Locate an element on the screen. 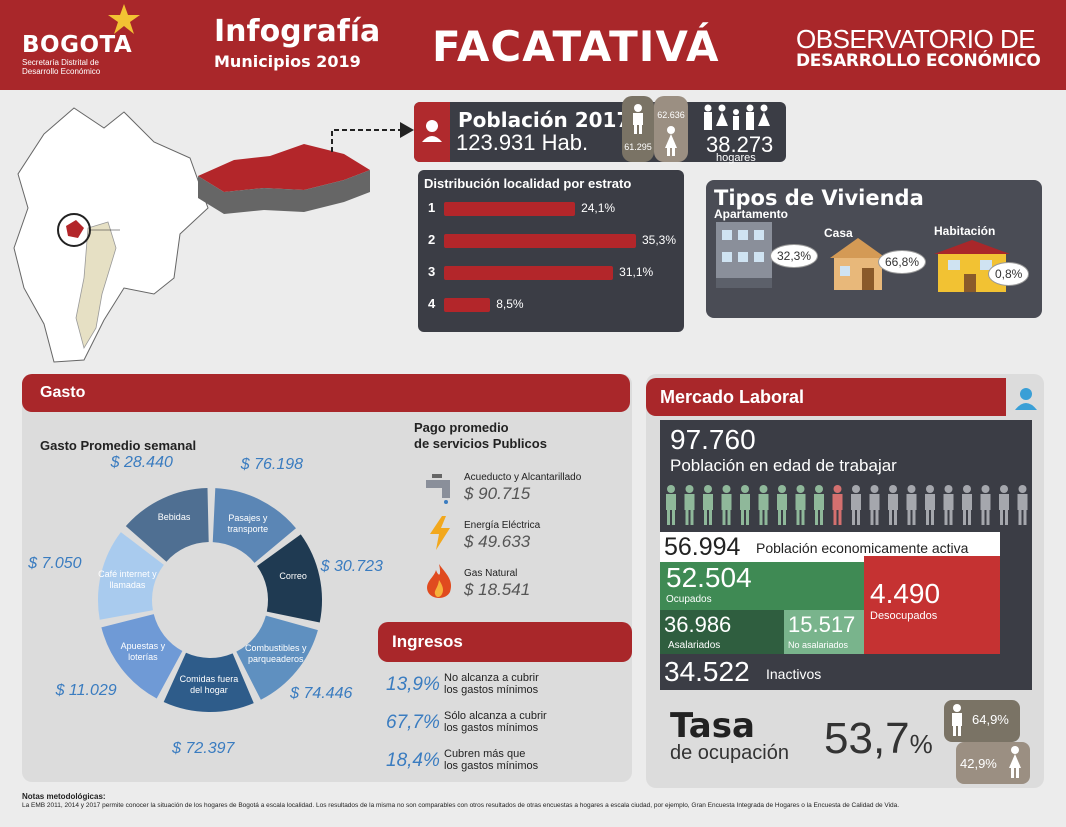  gasto-segment-label: Comidas fuera del hogar is located at coordinates (209, 684).